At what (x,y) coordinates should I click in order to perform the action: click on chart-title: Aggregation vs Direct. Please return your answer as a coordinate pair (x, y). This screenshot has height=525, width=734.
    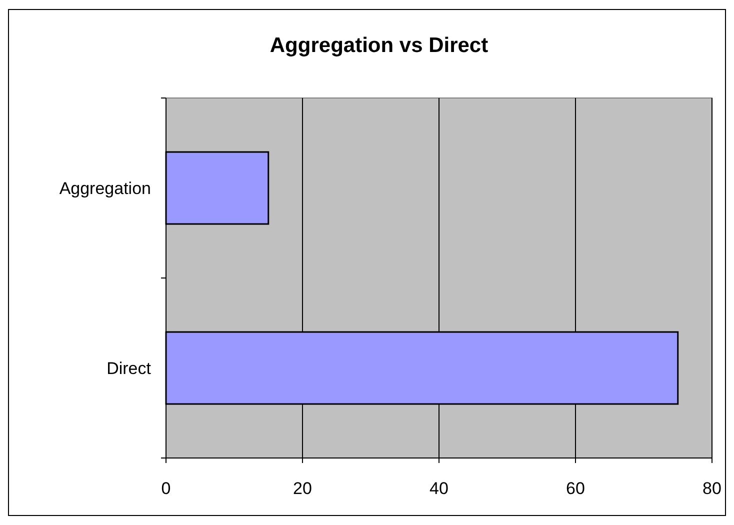
    Looking at the image, I should click on (379, 45).